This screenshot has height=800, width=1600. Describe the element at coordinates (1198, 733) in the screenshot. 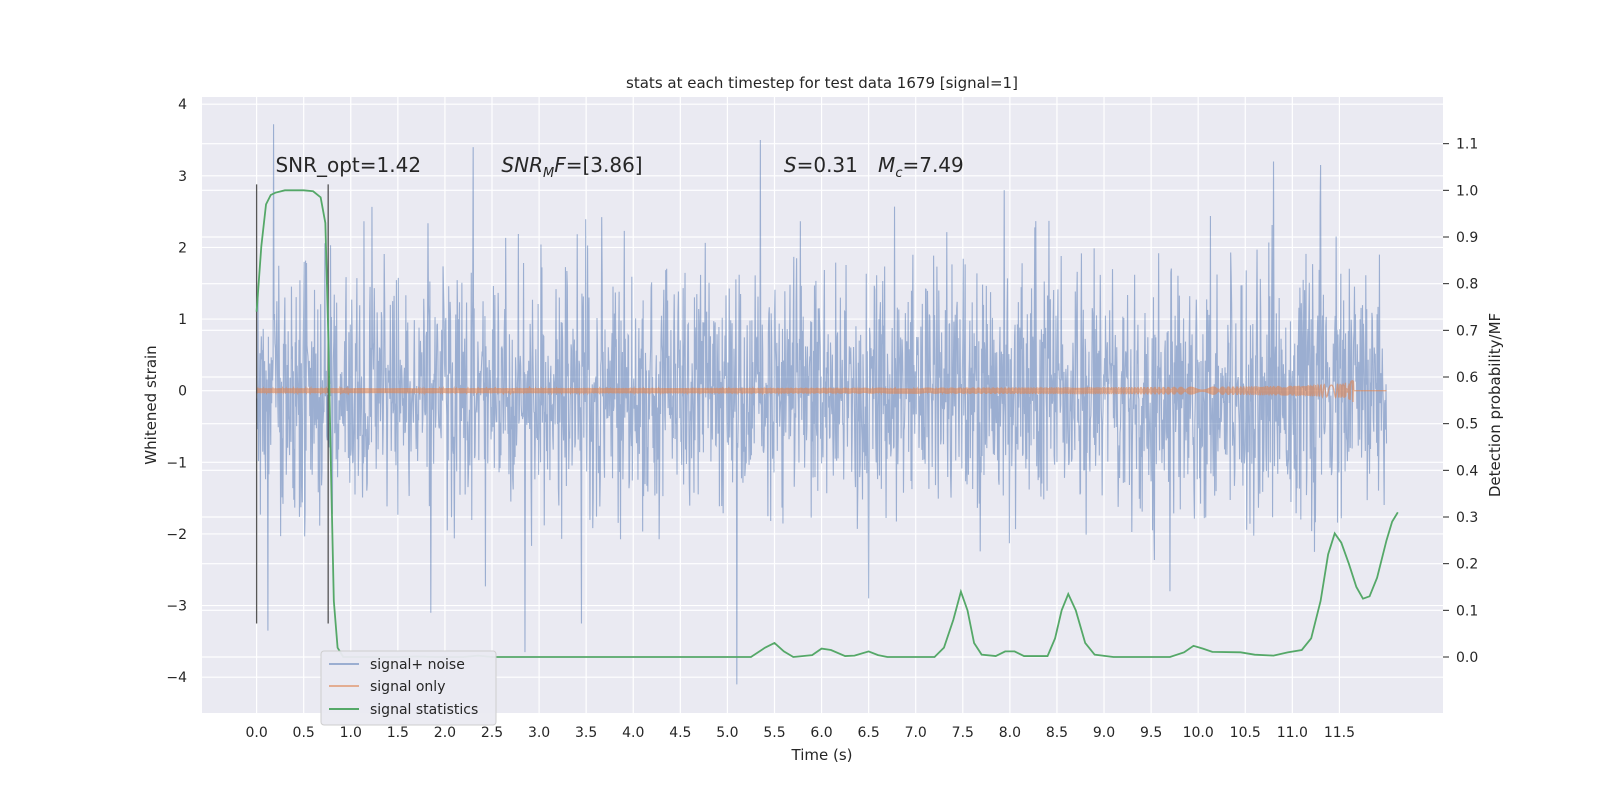

I see `x-tick-label: 10.0` at that location.